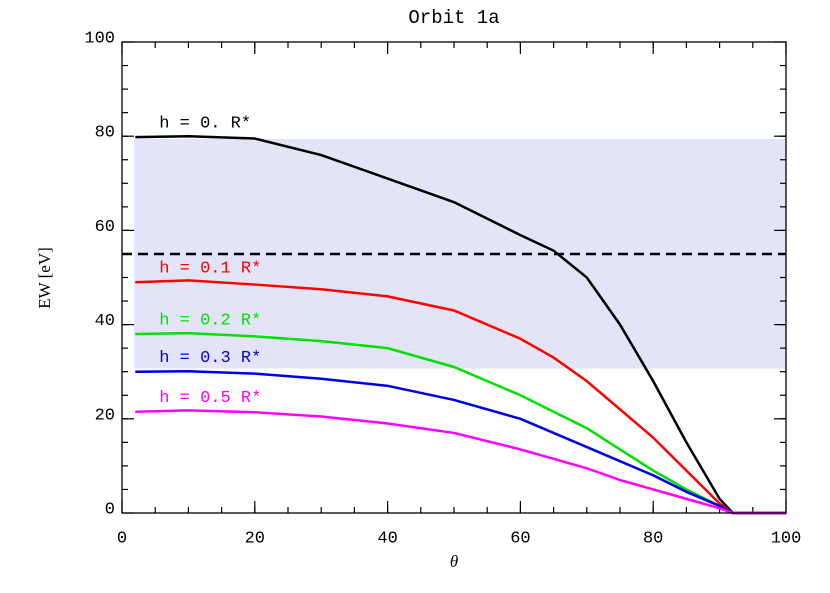 The image size is (830, 593). I want to click on y-tick-label: 20, so click(105, 415).